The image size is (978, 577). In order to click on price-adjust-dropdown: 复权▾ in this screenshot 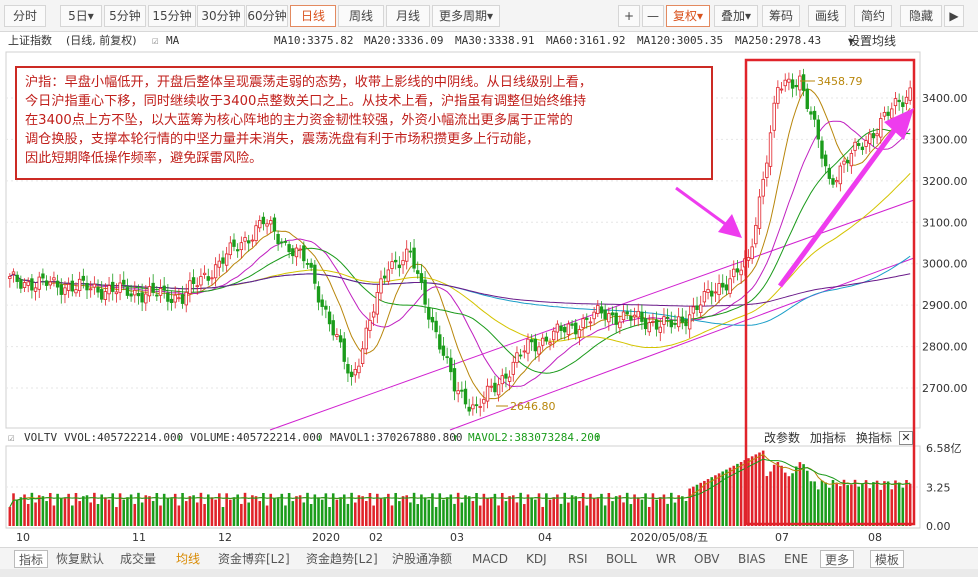, I will do `click(688, 16)`.